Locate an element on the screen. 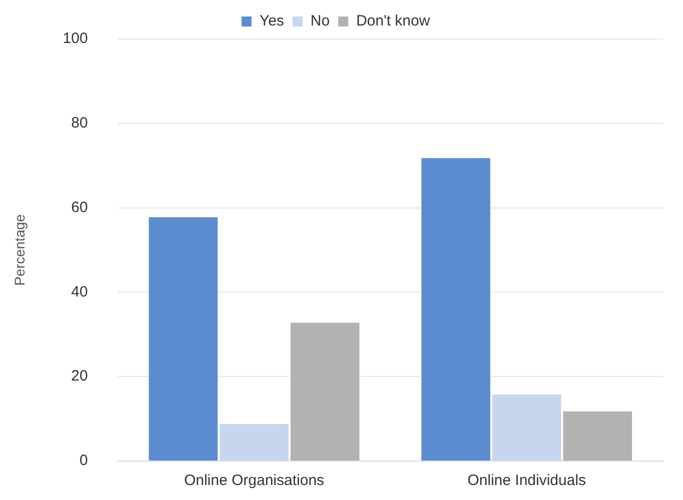 This screenshot has width=683, height=500. y-tick-label: 40 is located at coordinates (79, 291).